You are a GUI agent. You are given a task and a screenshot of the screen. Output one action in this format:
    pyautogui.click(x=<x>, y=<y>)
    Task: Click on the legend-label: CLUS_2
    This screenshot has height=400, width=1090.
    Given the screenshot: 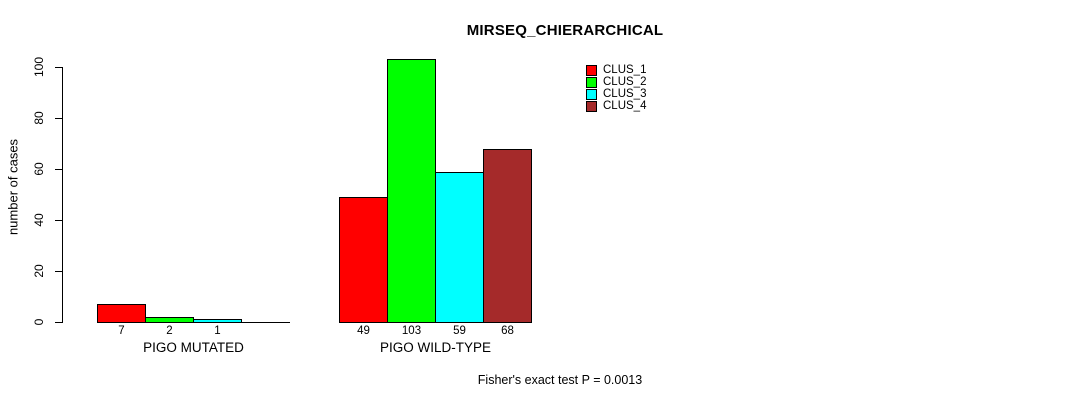 What is the action you would take?
    pyautogui.click(x=625, y=82)
    